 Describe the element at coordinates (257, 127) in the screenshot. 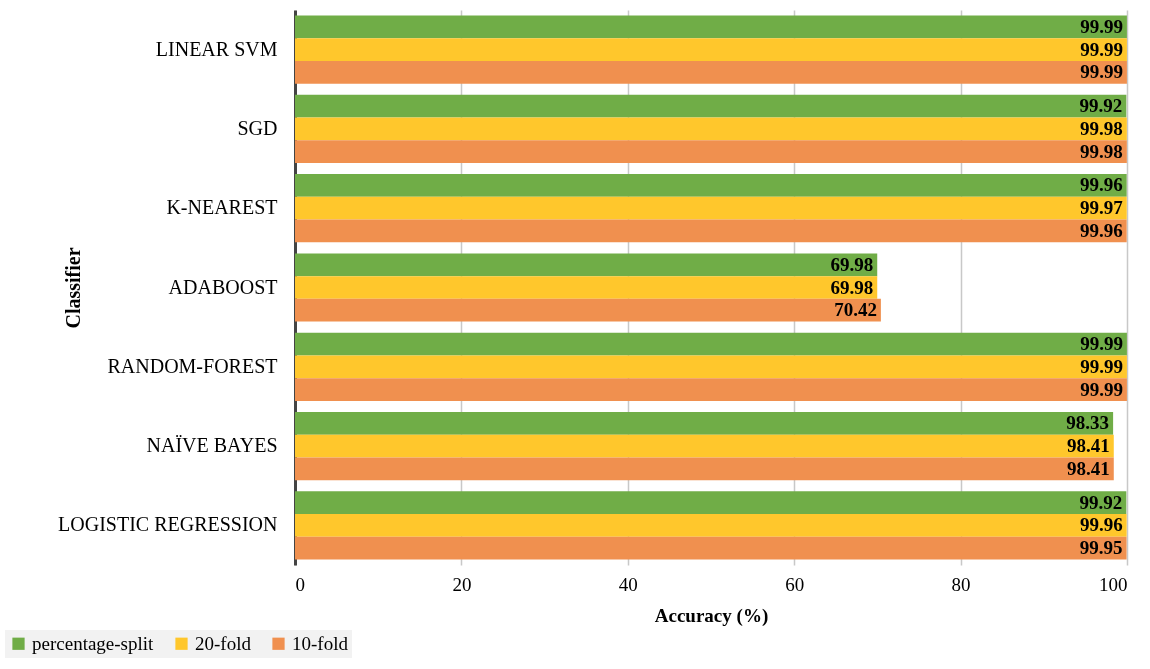

I see `y-tick-label: SGD` at that location.